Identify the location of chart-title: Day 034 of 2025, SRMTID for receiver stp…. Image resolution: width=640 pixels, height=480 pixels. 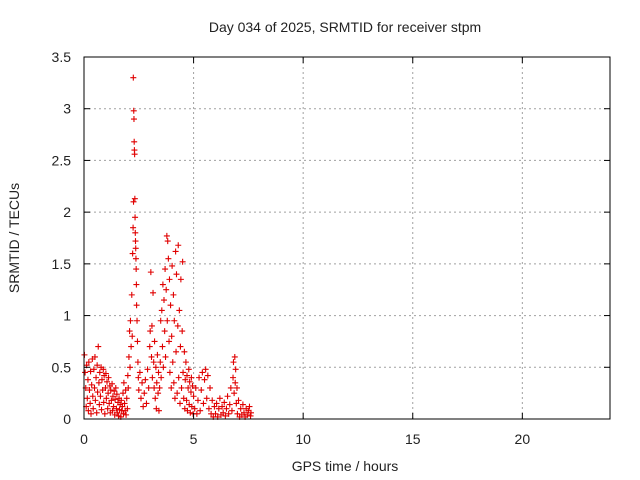
(345, 27).